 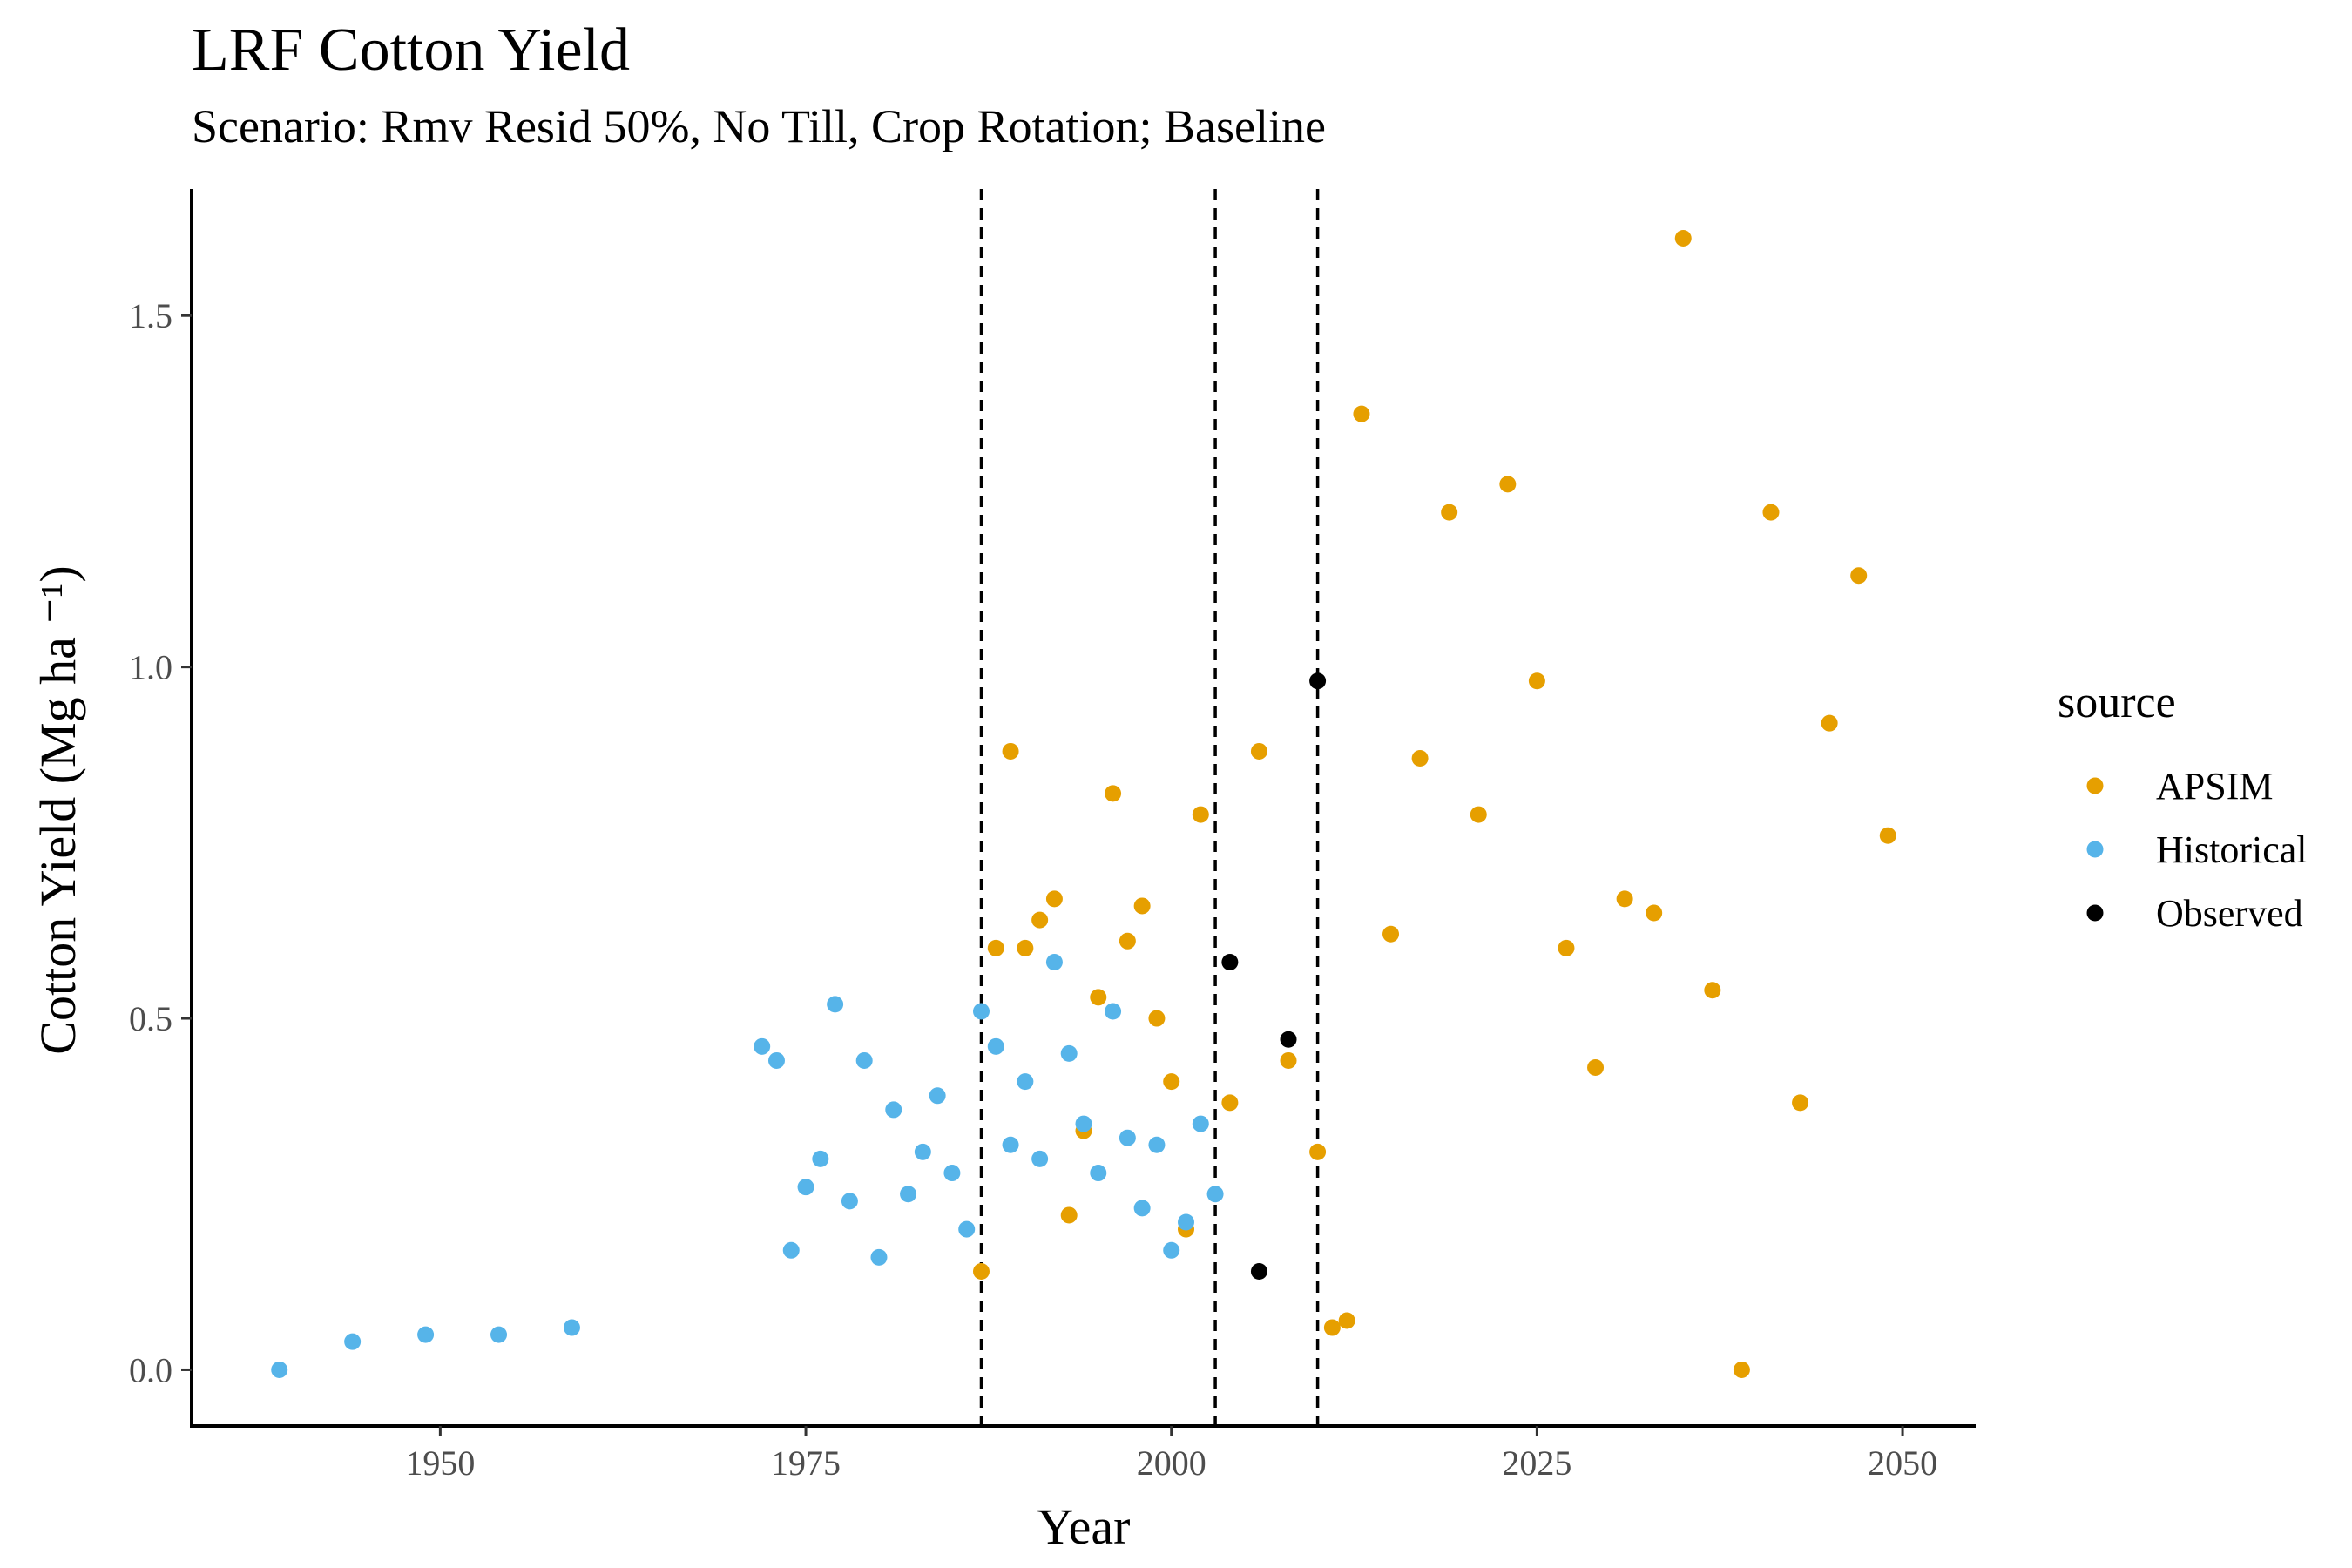 What do you see at coordinates (2215, 786) in the screenshot?
I see `legend-label-apsim: APSIM` at bounding box center [2215, 786].